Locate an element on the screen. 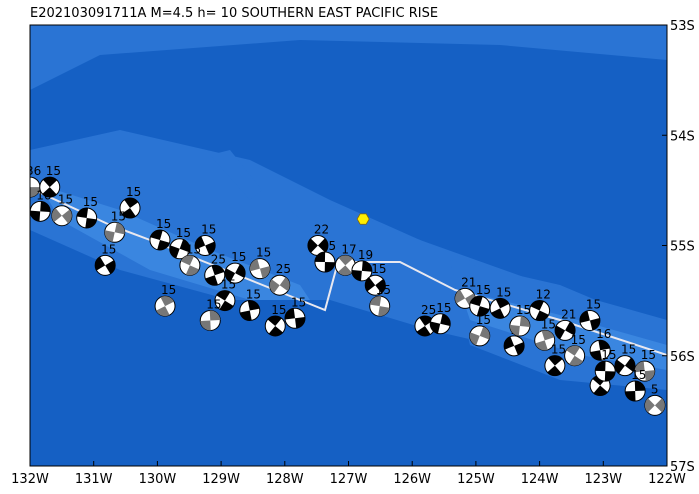 This screenshot has width=699, height=494. y-tick-label: 55S is located at coordinates (682, 247).